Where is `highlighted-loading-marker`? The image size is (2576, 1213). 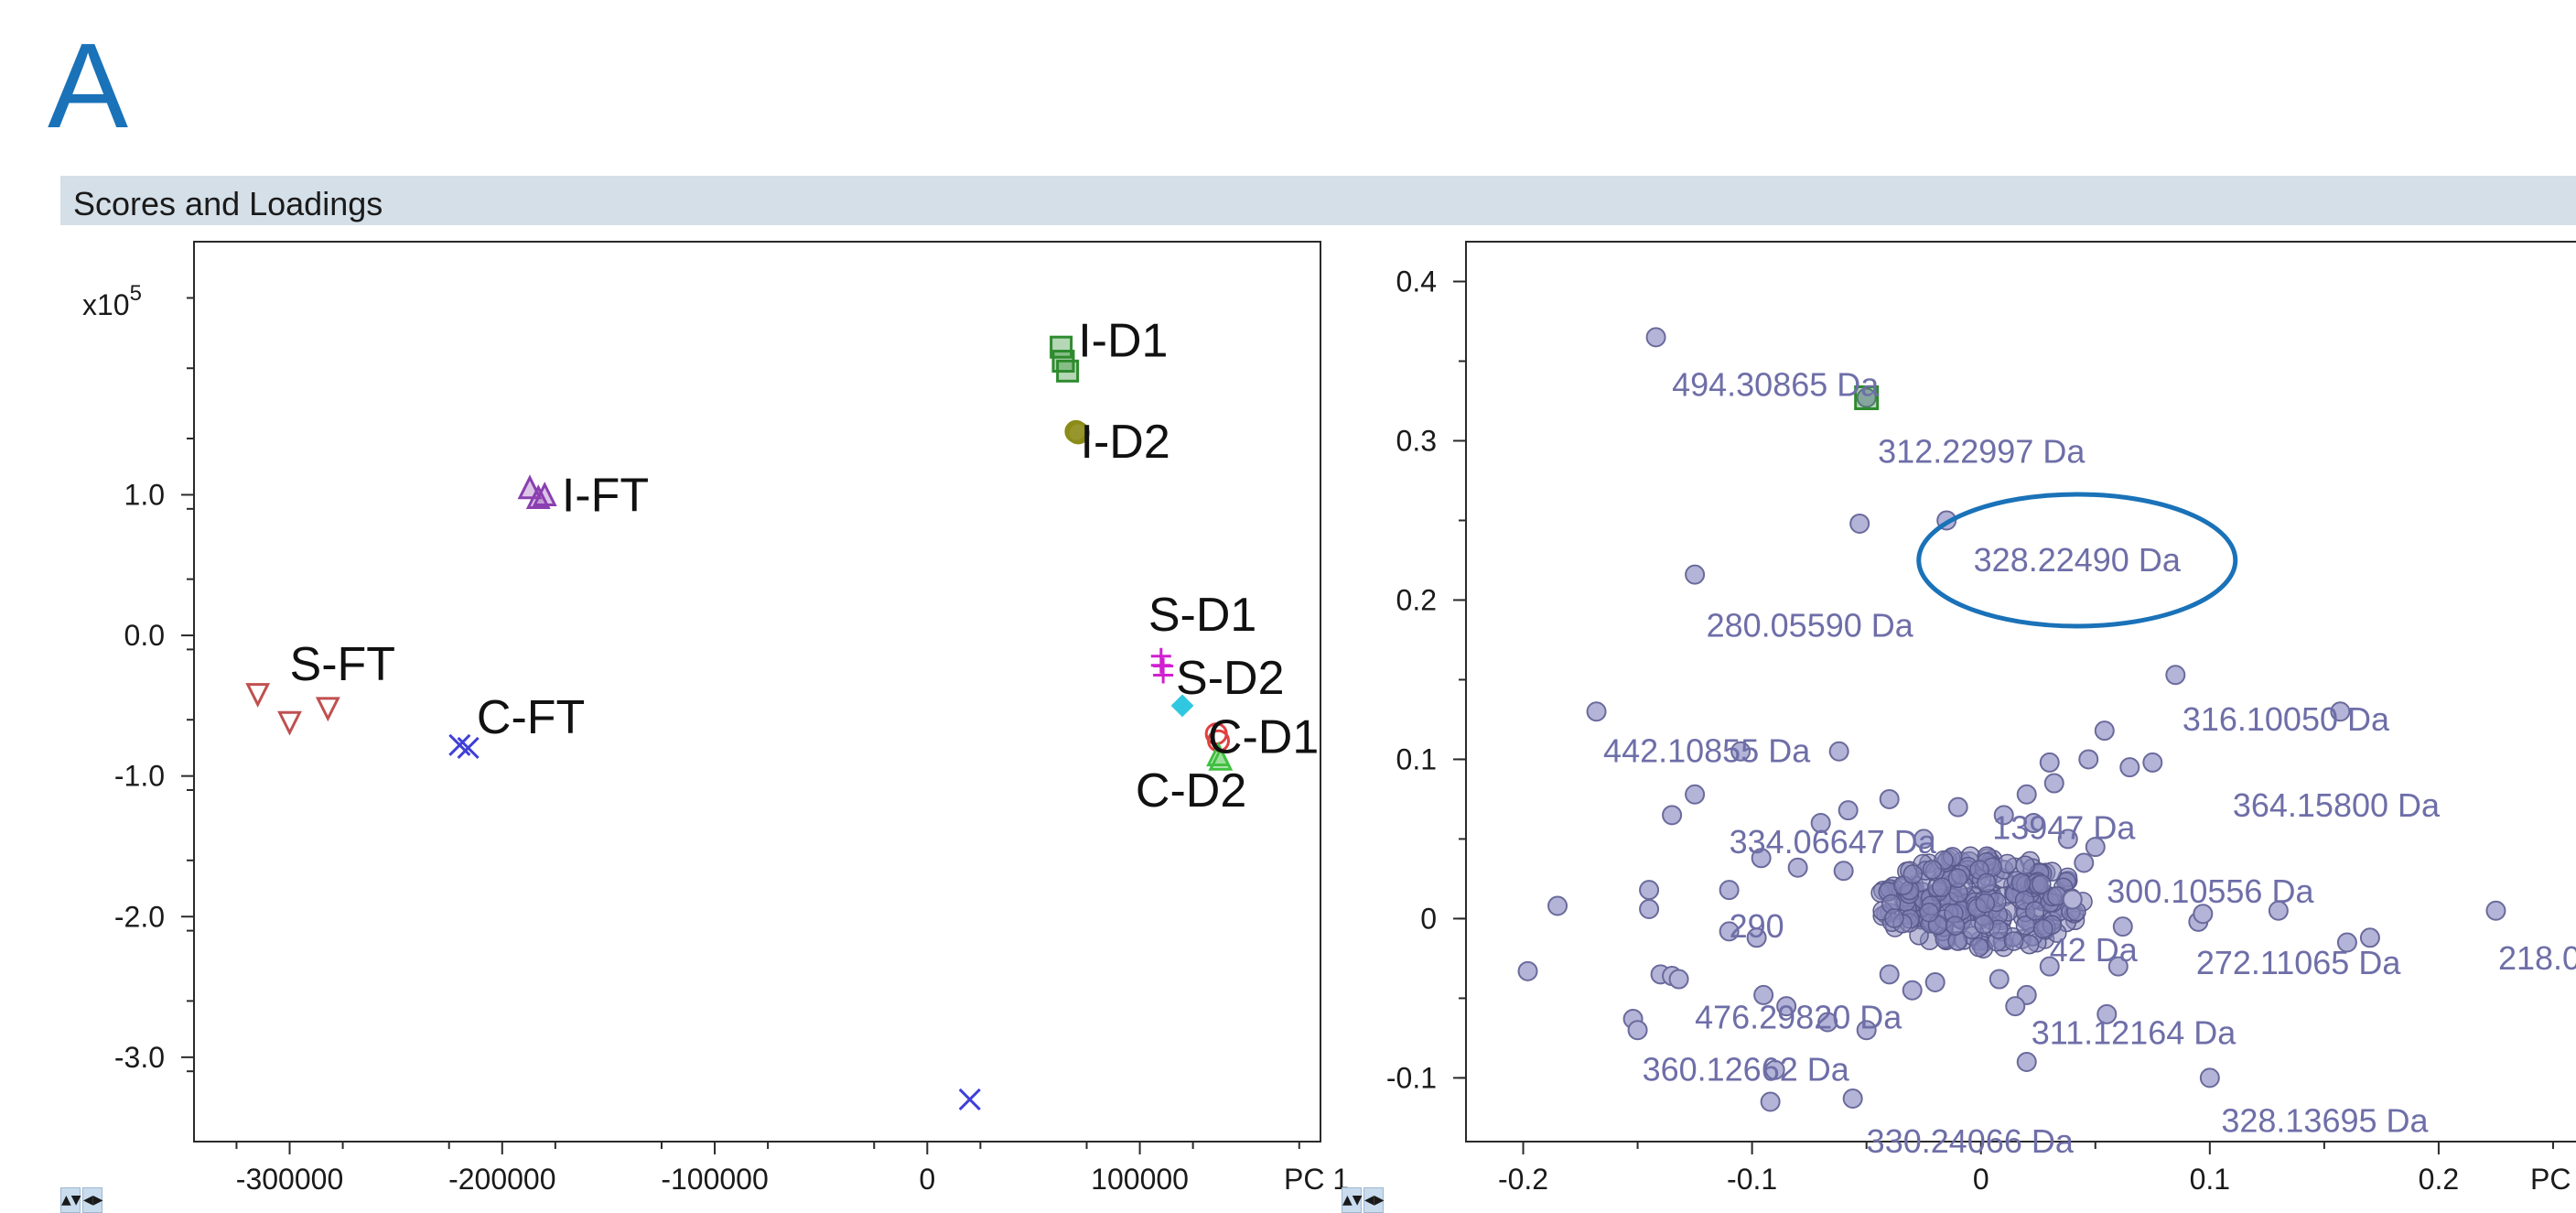
highlighted-loading-marker is located at coordinates (1867, 398).